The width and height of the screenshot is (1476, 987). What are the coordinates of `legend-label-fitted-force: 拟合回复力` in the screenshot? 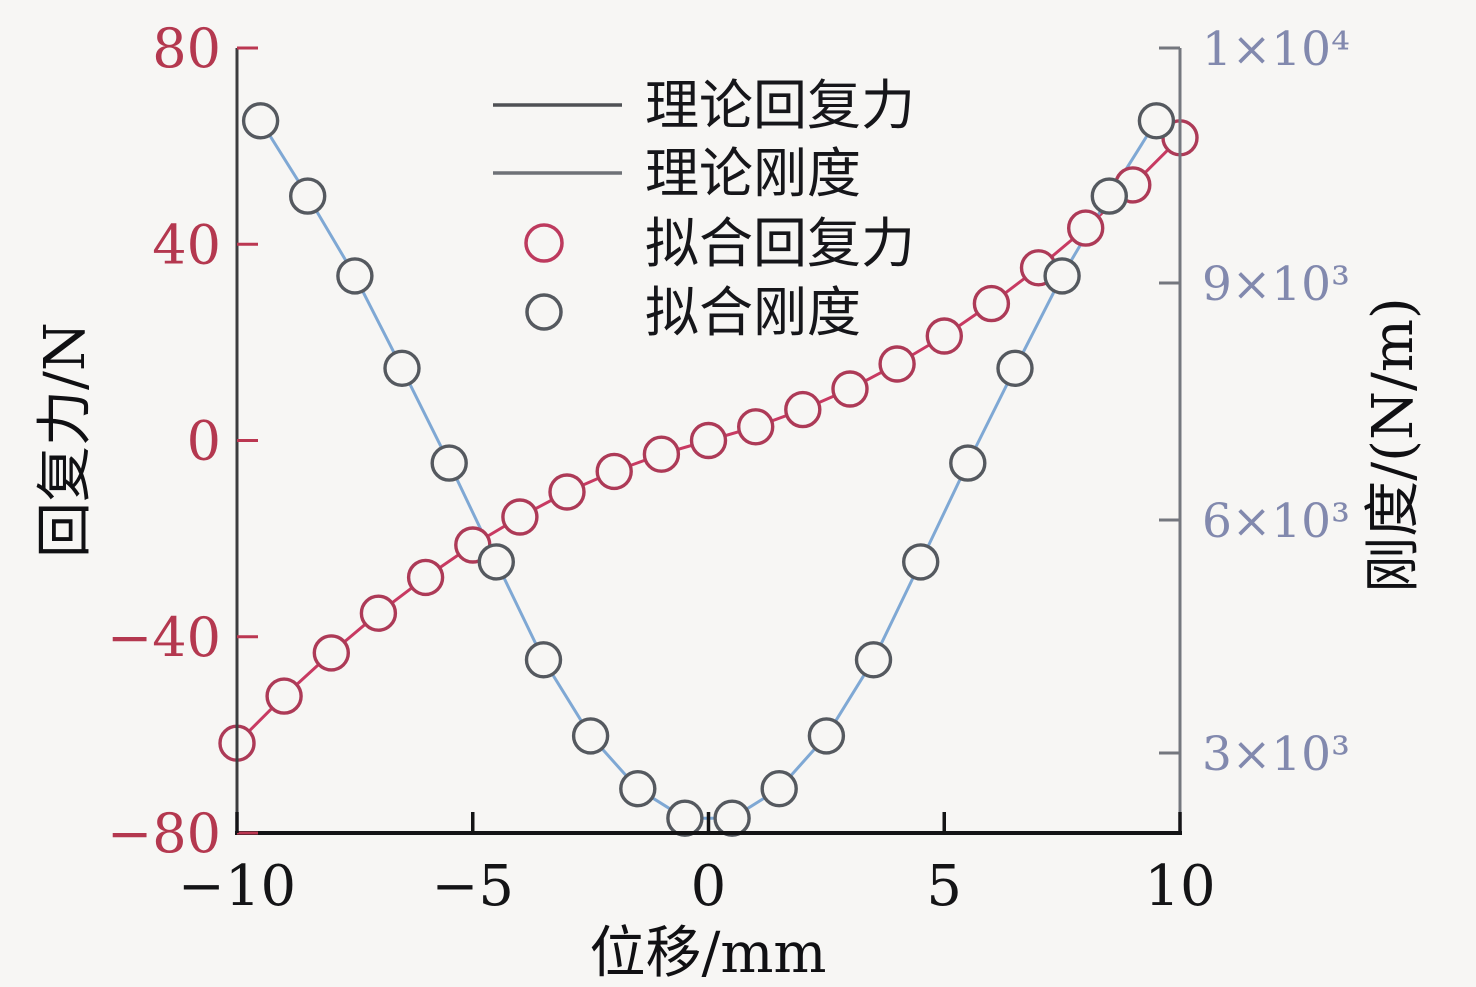 It's located at (780, 243).